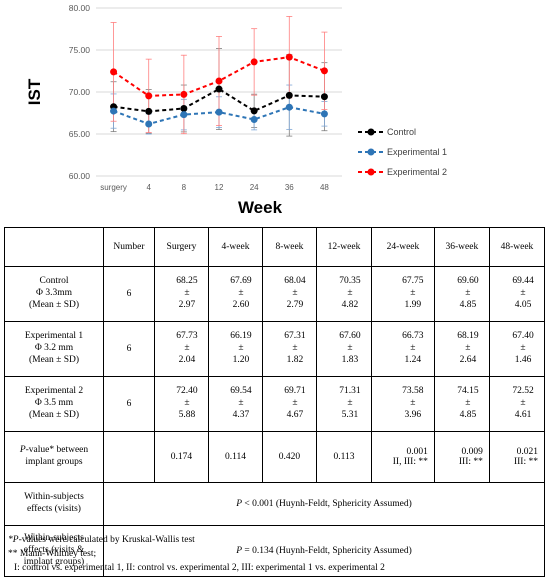 The height and width of the screenshot is (580, 550). I want to click on group-label: Control Φ 3.3mm (Mean ± SD), so click(54, 294).